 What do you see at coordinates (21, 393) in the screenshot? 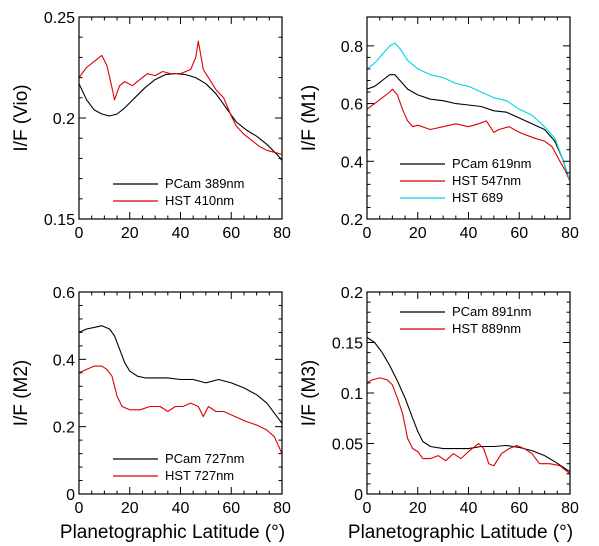
I see `y-axis-label: I/F (M2)` at bounding box center [21, 393].